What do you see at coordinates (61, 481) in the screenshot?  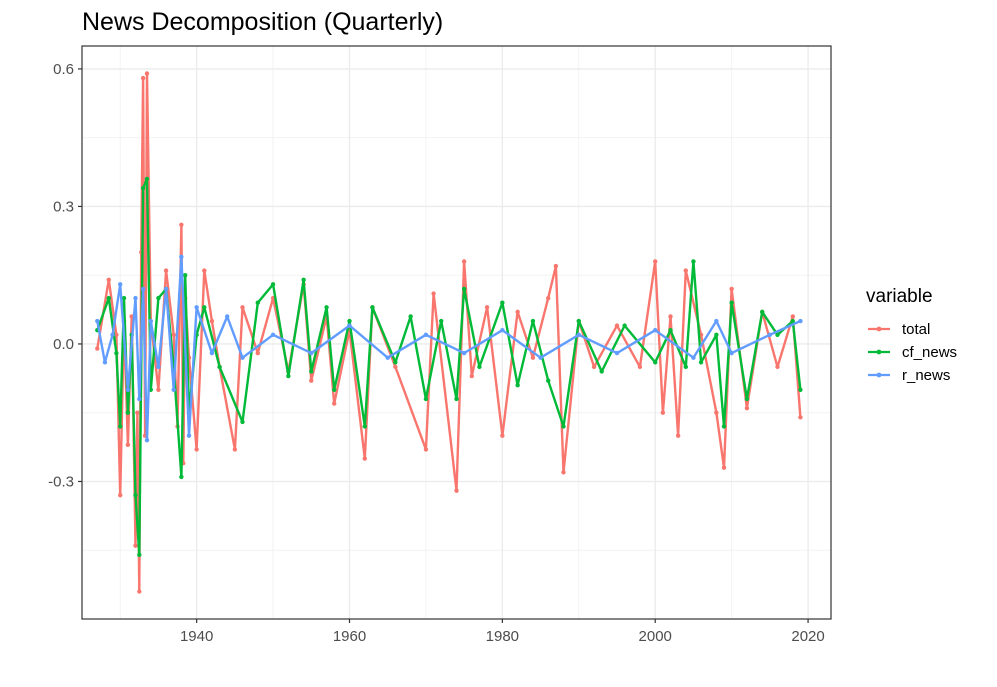 I see `y-tick-label: -0.3` at bounding box center [61, 481].